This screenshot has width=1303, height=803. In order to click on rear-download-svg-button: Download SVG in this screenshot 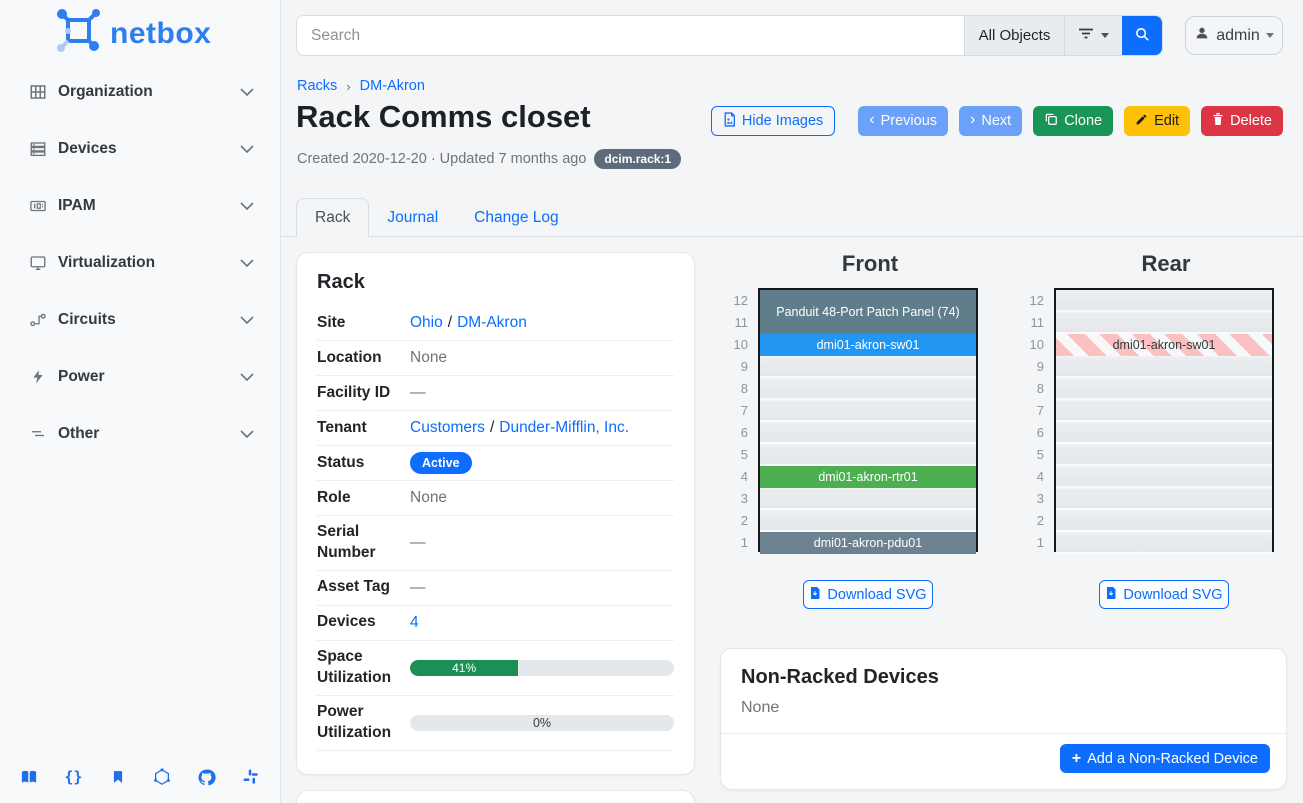, I will do `click(1164, 594)`.